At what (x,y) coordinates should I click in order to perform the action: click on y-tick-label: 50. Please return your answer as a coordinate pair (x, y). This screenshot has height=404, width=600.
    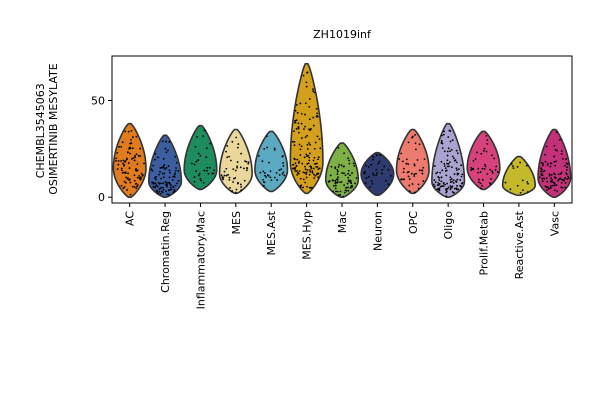
    Looking at the image, I should click on (98, 100).